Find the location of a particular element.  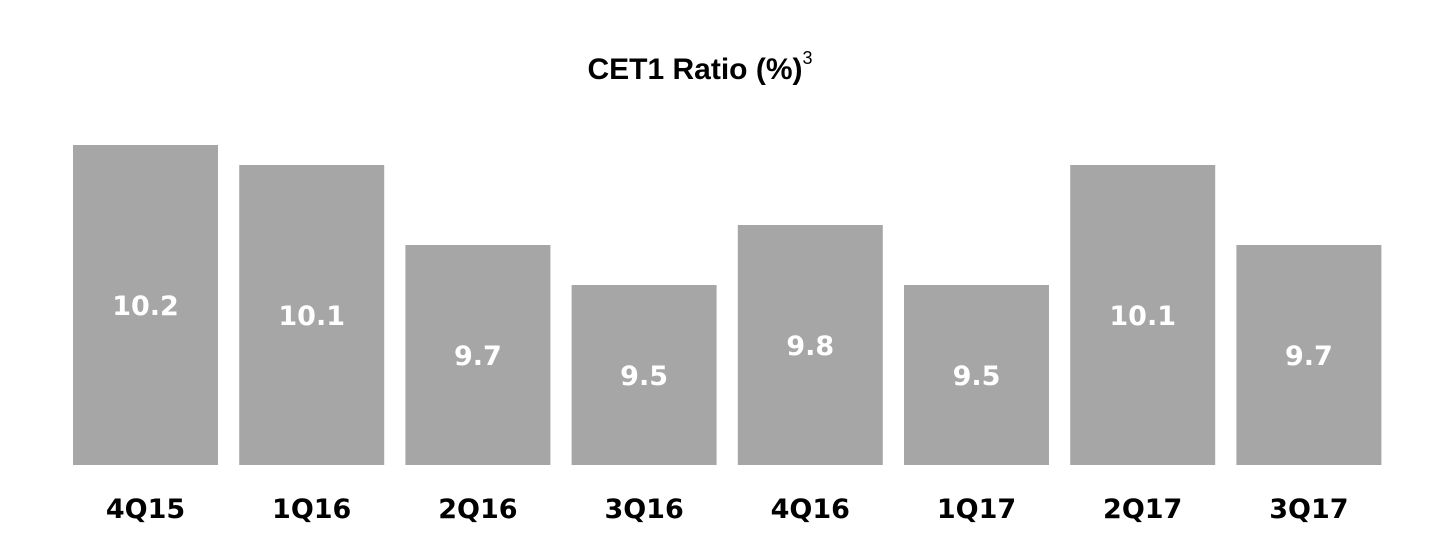

category-label: 2Q17 is located at coordinates (1142, 509).